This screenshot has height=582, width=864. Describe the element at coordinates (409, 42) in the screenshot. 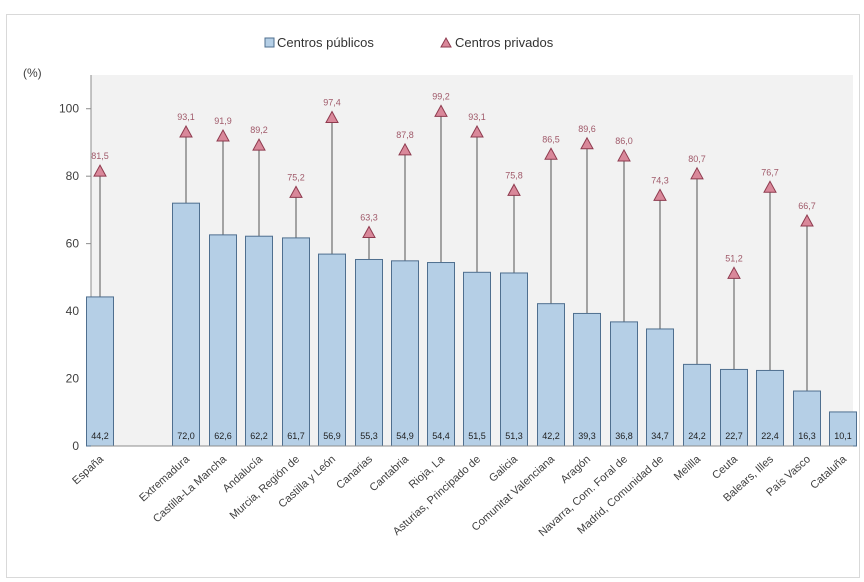

I see `legend: Centros públicos Centros privados` at that location.